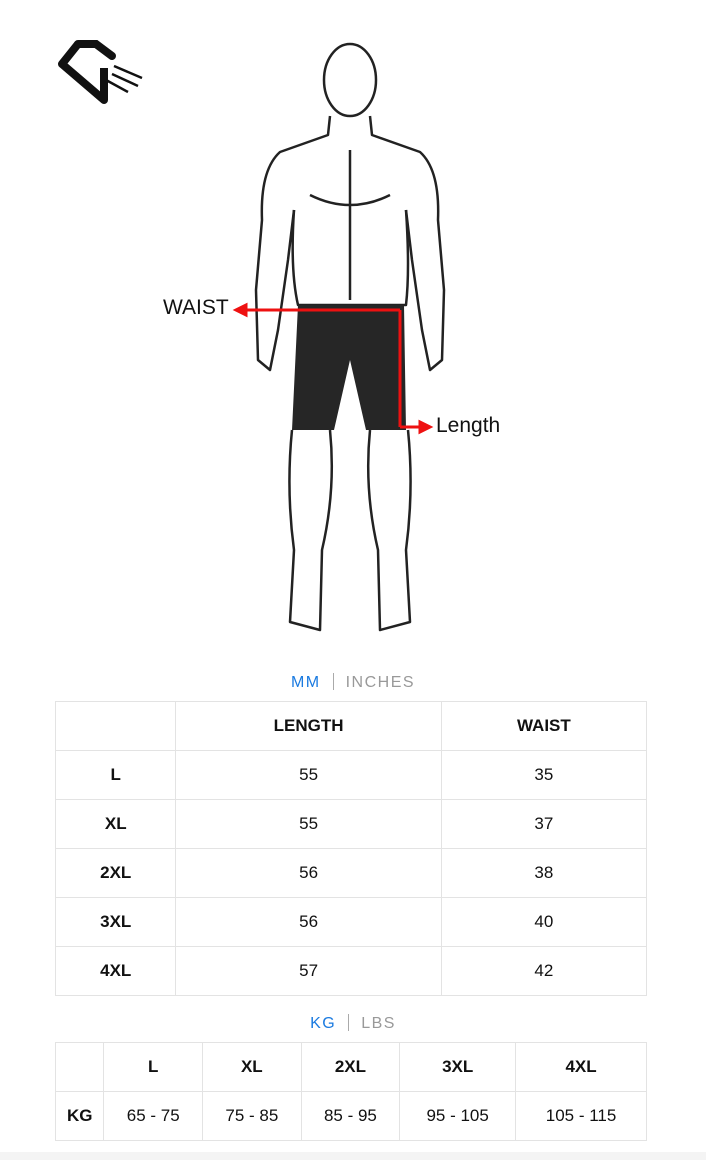 This screenshot has width=706, height=1160. Describe the element at coordinates (305, 682) in the screenshot. I see `unit-mm: MM` at that location.